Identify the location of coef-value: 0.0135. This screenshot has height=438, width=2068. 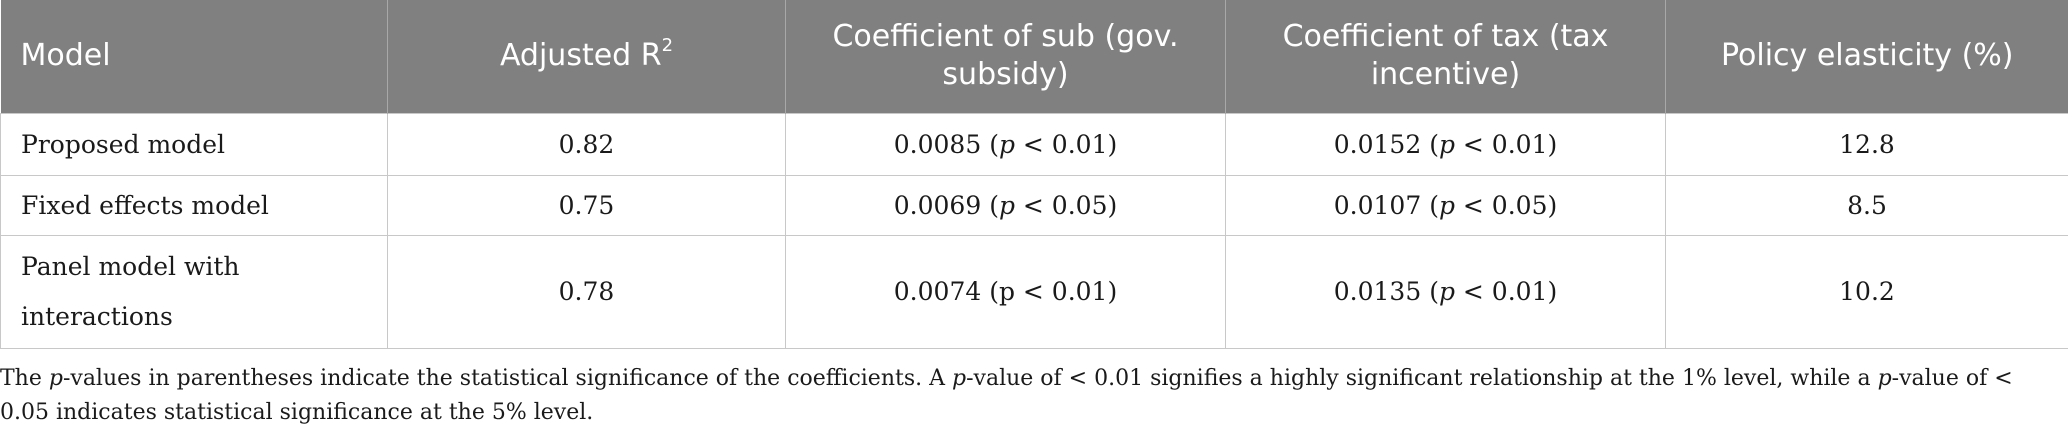
(1377, 291).